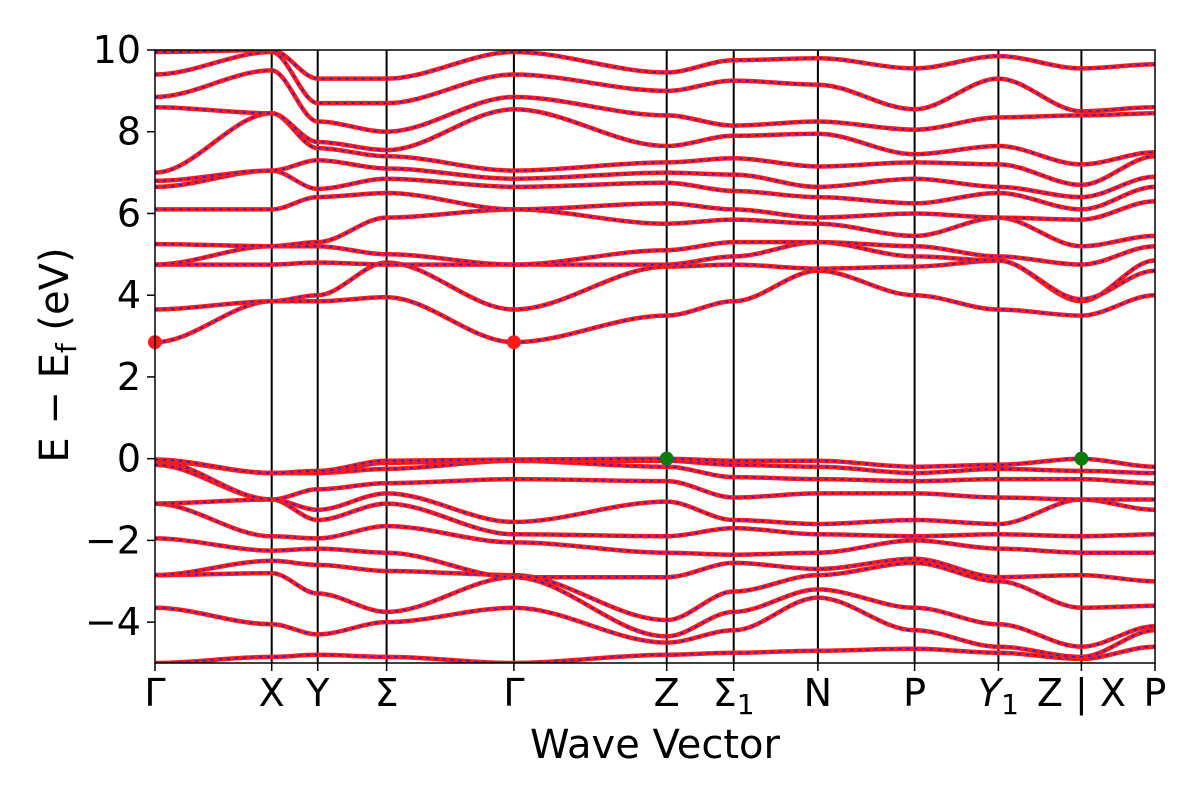 The height and width of the screenshot is (800, 1200). What do you see at coordinates (113, 622) in the screenshot?
I see `y-tick-label: −4` at bounding box center [113, 622].